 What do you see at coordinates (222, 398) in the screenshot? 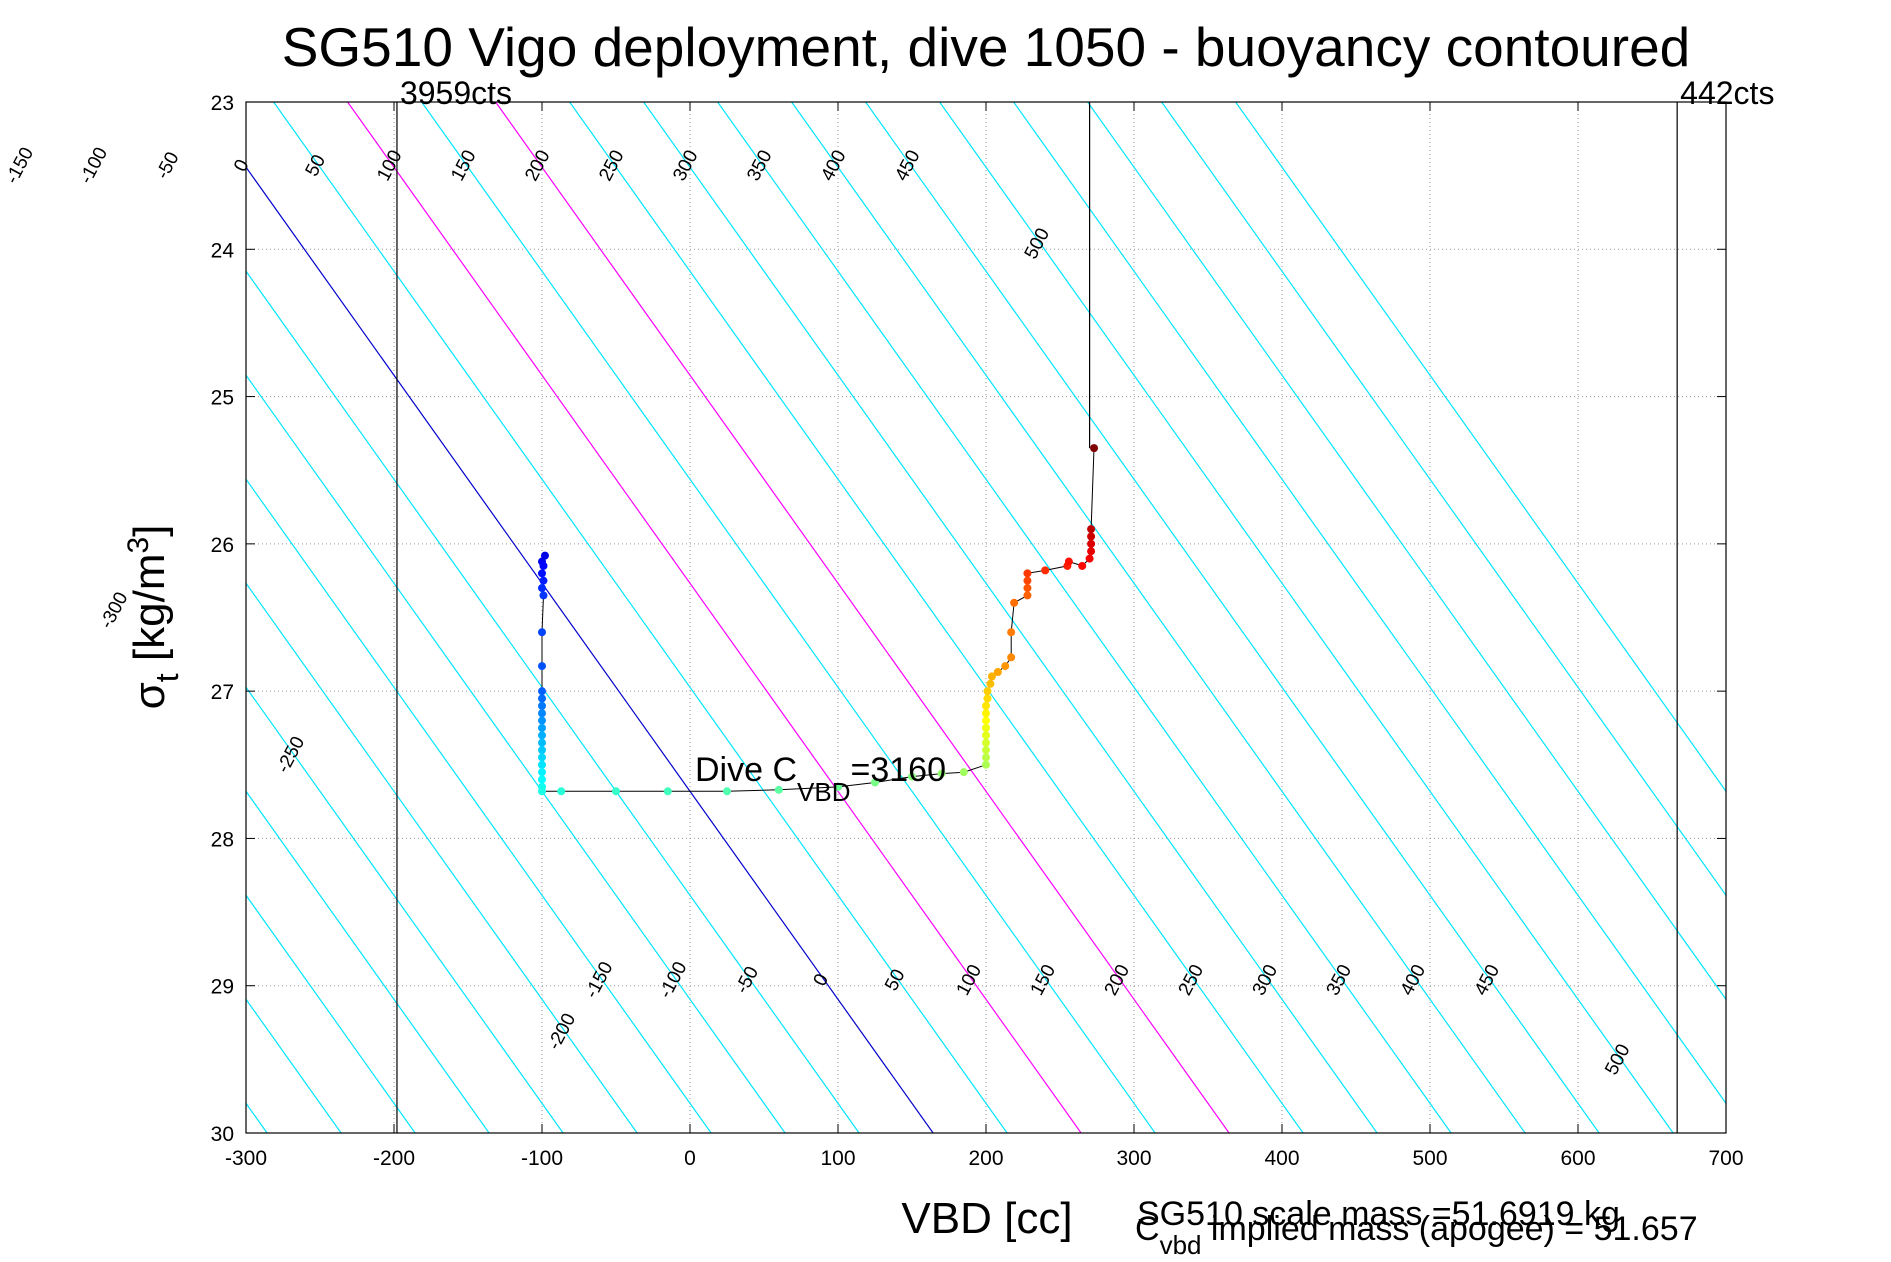
I see `y-tick-label: 25` at bounding box center [222, 398].